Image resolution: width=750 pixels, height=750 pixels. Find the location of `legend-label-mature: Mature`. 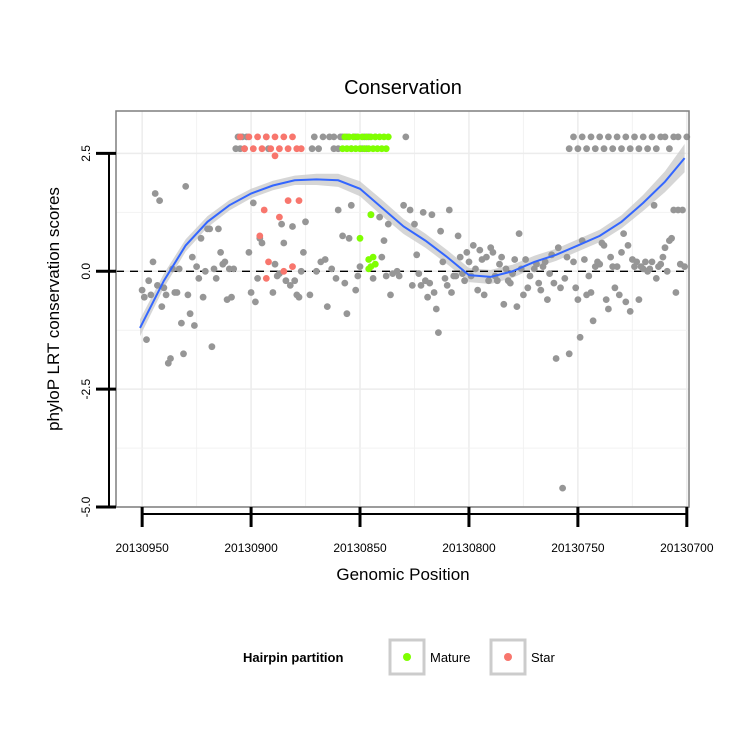

legend-label-mature: Mature is located at coordinates (450, 657).